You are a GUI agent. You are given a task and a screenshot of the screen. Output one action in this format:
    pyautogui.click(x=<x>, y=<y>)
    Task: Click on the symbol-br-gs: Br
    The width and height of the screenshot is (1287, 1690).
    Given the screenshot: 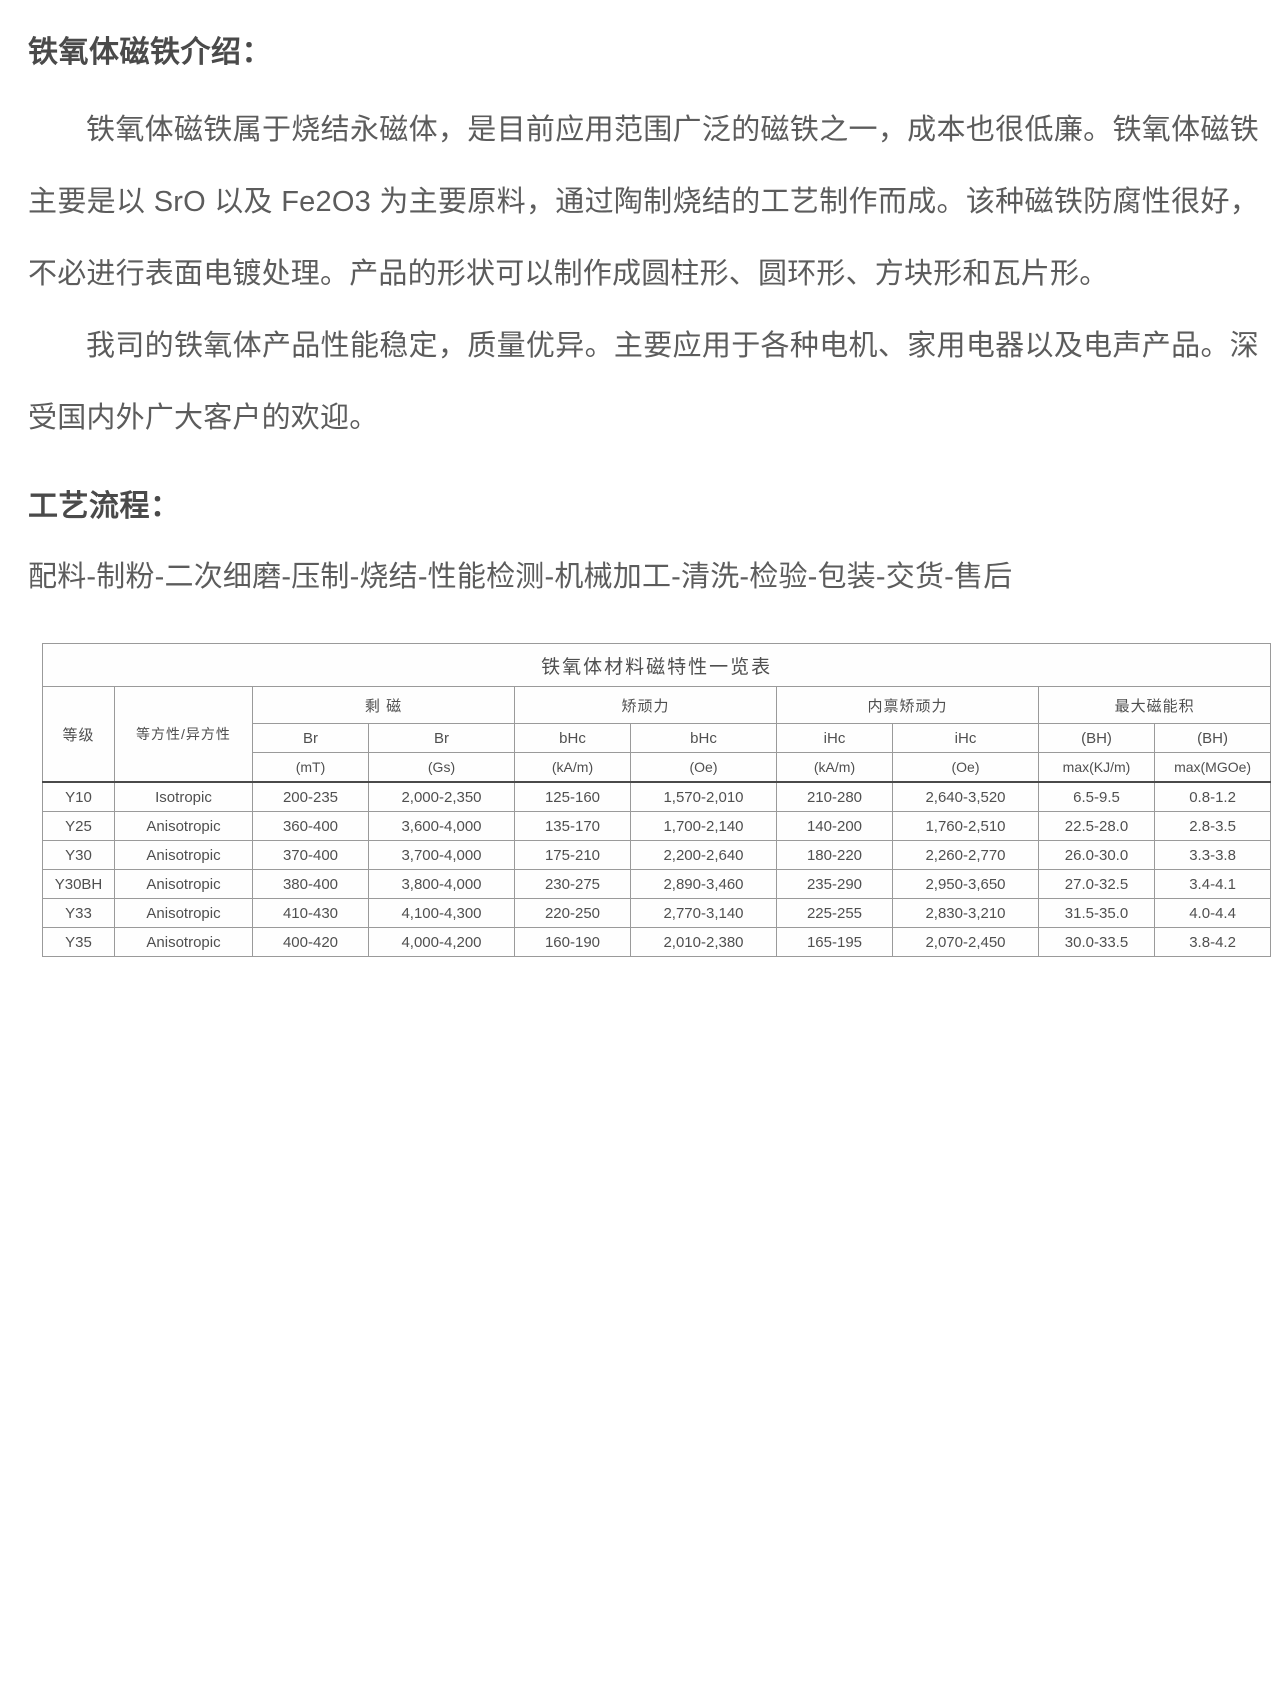 What is the action you would take?
    pyautogui.click(x=441, y=738)
    